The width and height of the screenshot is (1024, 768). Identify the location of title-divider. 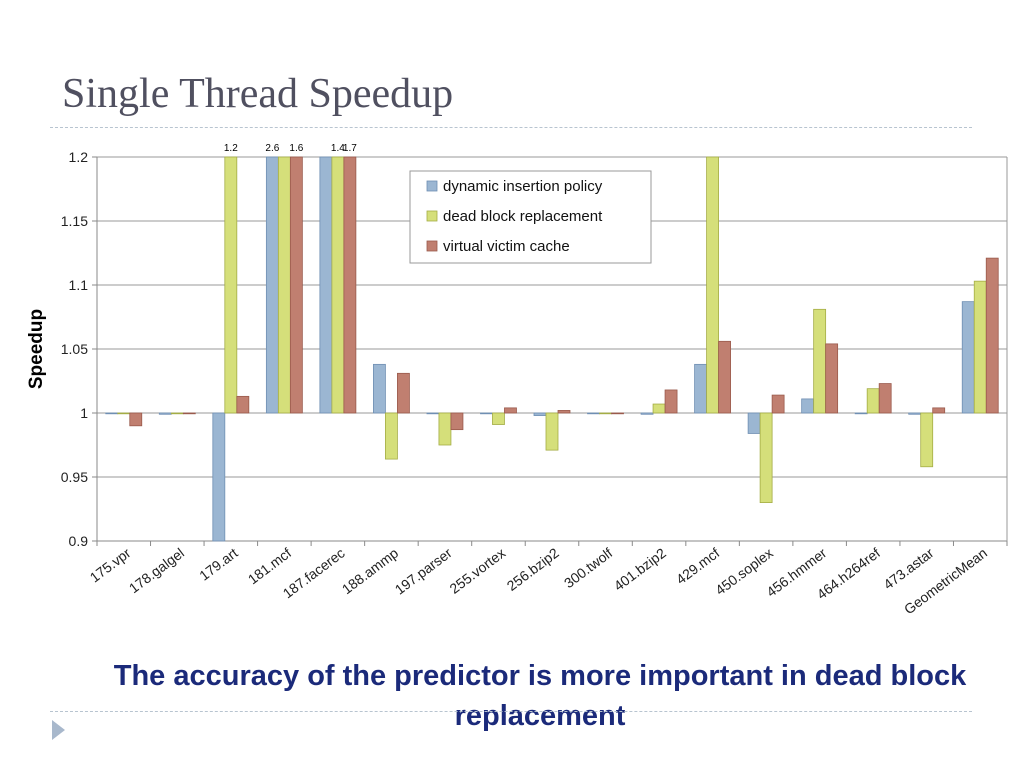
(511, 127).